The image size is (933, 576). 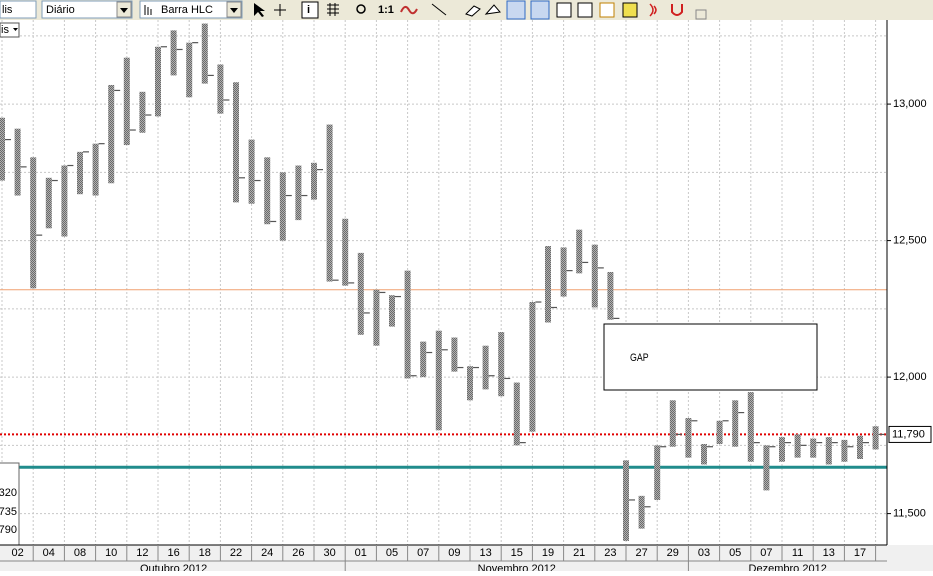 I want to click on cursor-link-tool, so click(x=540, y=10).